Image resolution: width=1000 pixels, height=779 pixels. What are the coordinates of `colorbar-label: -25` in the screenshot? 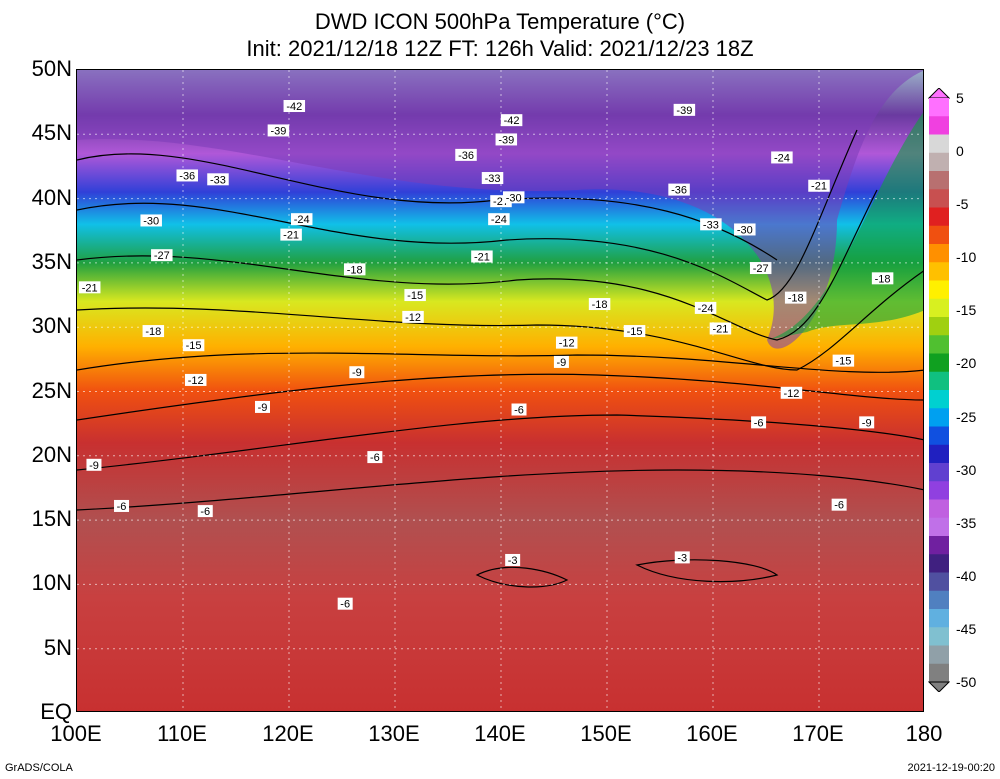 It's located at (966, 416).